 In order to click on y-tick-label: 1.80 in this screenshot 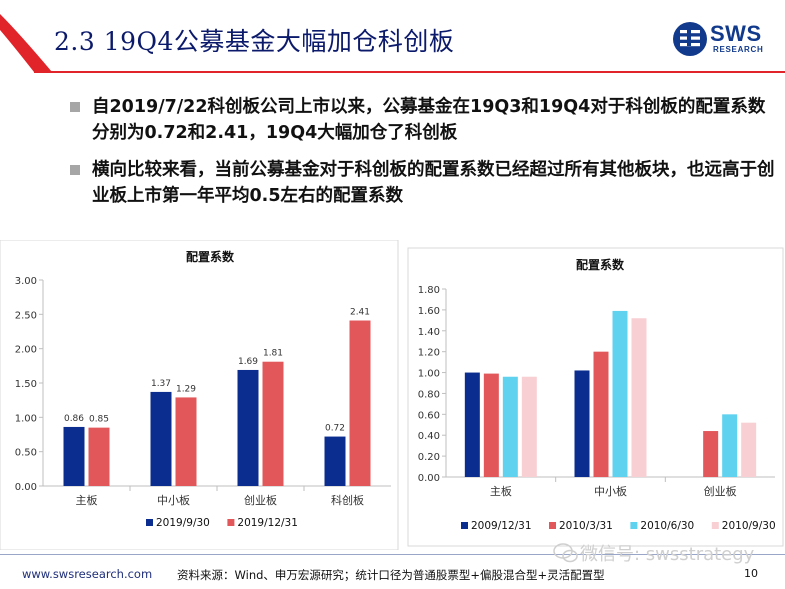, I will do `click(429, 290)`.